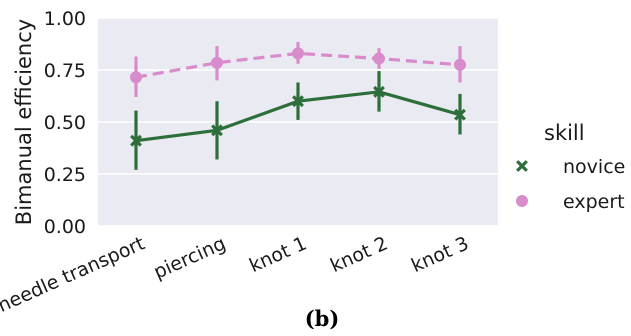 This screenshot has height=336, width=631. What do you see at coordinates (65, 227) in the screenshot?
I see `y-tick-label: 0.00` at bounding box center [65, 227].